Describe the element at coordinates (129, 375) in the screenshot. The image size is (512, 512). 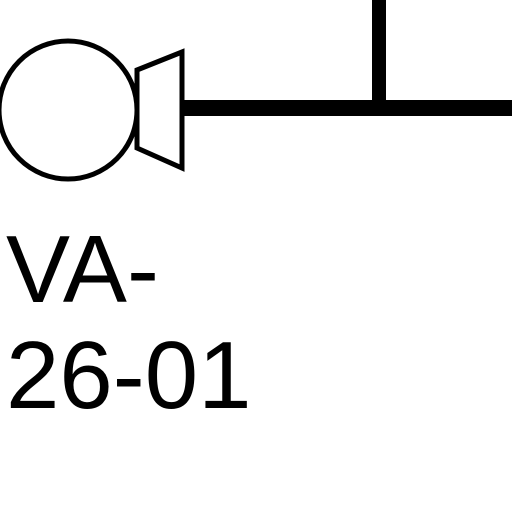
I see `equipment-tag-line-2: 26-01` at that location.